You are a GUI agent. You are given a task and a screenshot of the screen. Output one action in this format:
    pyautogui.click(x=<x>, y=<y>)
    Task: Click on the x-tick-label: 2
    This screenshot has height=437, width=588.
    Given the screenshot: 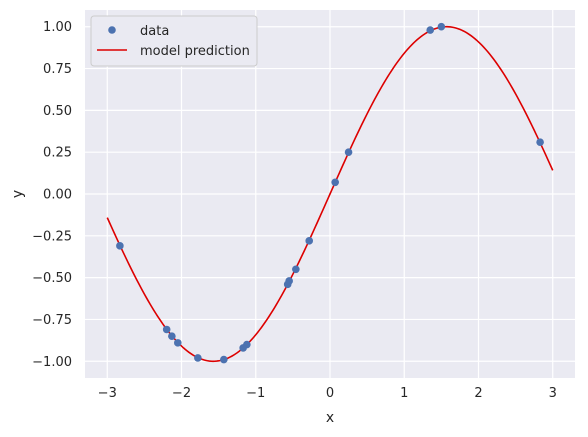 What is the action you would take?
    pyautogui.click(x=478, y=393)
    